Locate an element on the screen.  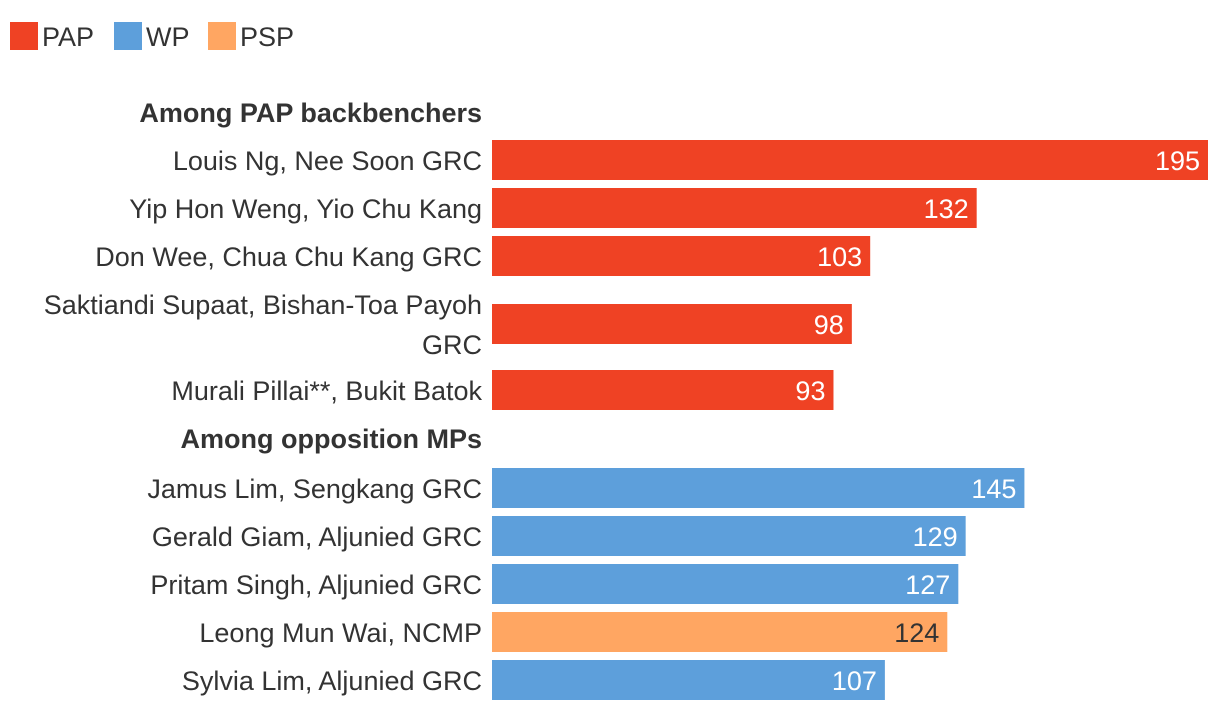
legend-label-wp: WP is located at coordinates (168, 37).